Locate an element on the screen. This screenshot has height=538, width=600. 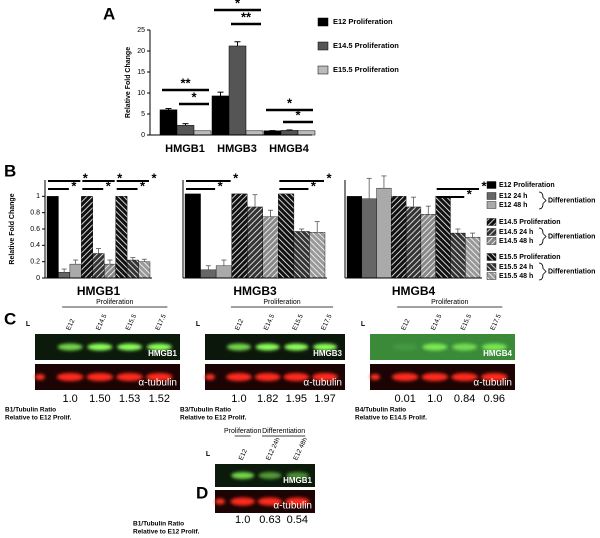
legend-label: E14.5 Proliferation is located at coordinates (529, 222).